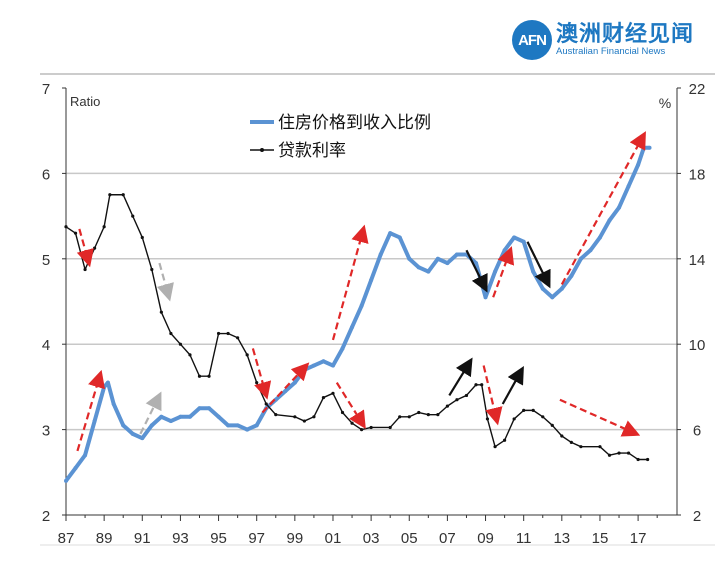  What do you see at coordinates (665, 103) in the screenshot?
I see `right-axis-label: %` at bounding box center [665, 103].